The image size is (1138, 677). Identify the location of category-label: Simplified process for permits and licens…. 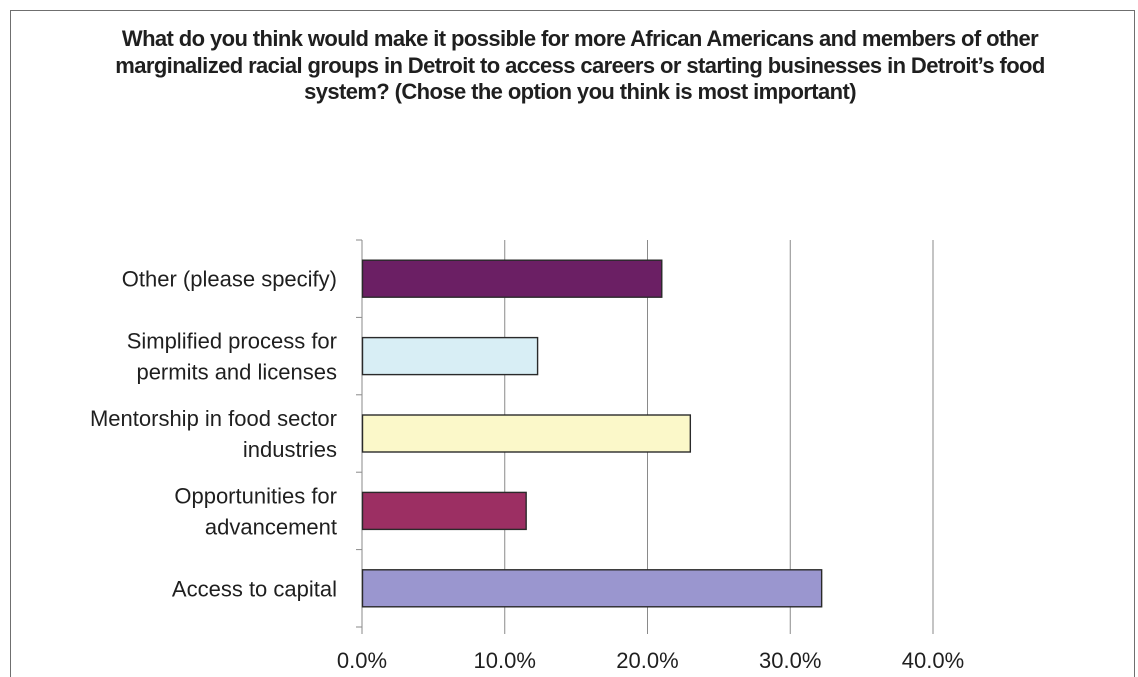
(232, 357).